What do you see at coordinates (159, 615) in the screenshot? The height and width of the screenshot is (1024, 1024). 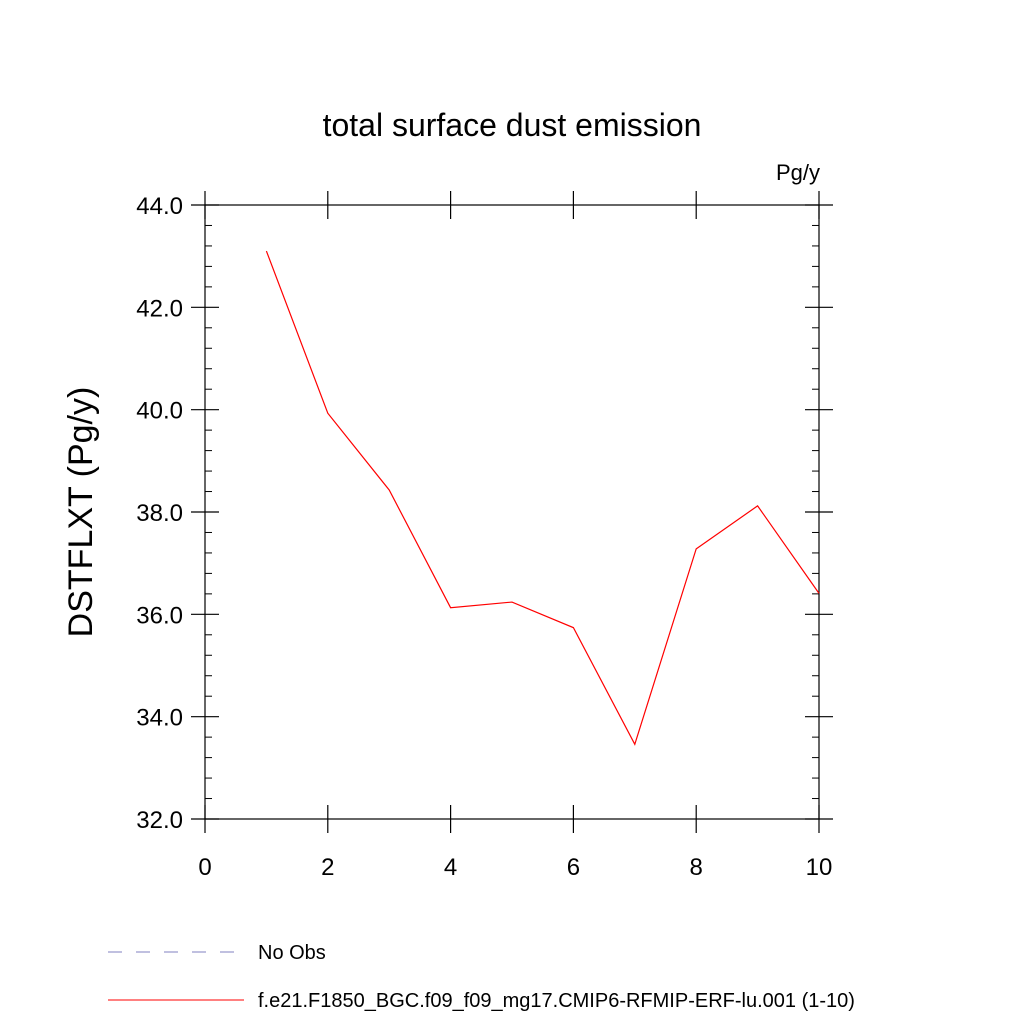 I see `y-tick-label: 36.0` at bounding box center [159, 615].